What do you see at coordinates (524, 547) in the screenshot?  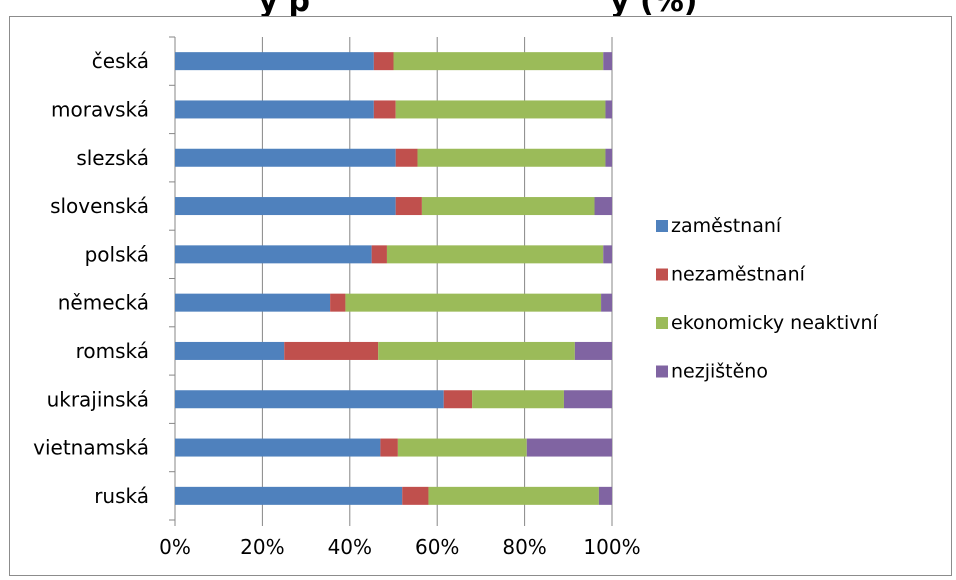 I see `x-tick-label: 80%` at bounding box center [524, 547].